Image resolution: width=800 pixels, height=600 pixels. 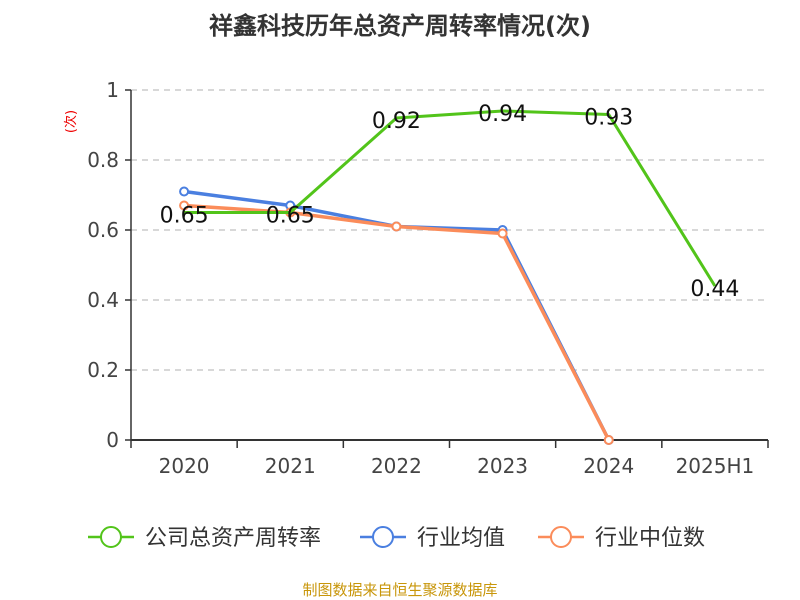 I want to click on data-label: 0.94, so click(x=502, y=114).